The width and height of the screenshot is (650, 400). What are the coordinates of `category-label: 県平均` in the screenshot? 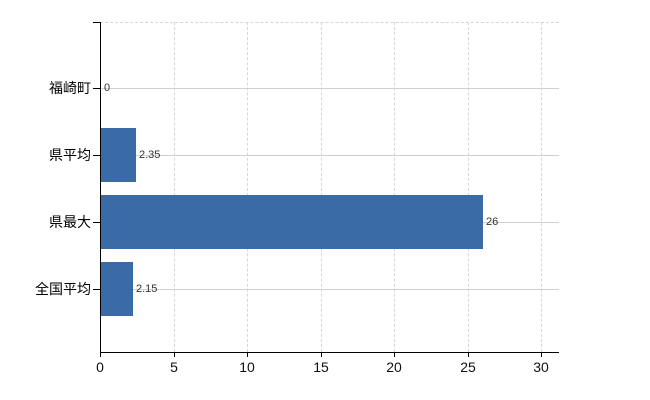 It's located at (70, 155).